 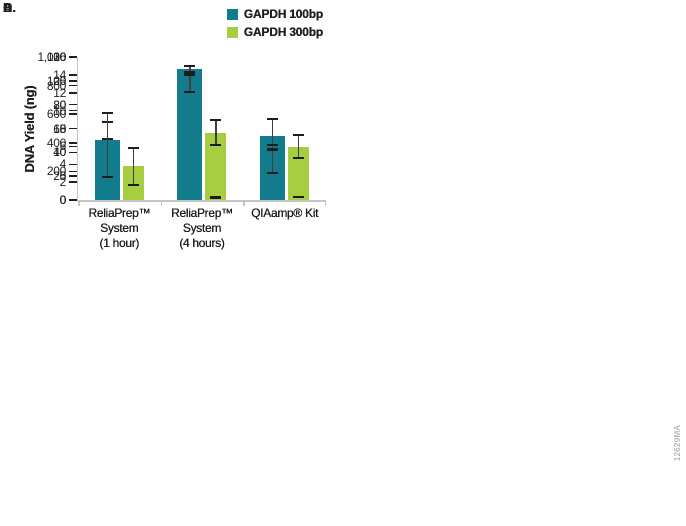 I want to click on x-category-label: ReliaPrep™ System (1 hour), so click(x=119, y=228).